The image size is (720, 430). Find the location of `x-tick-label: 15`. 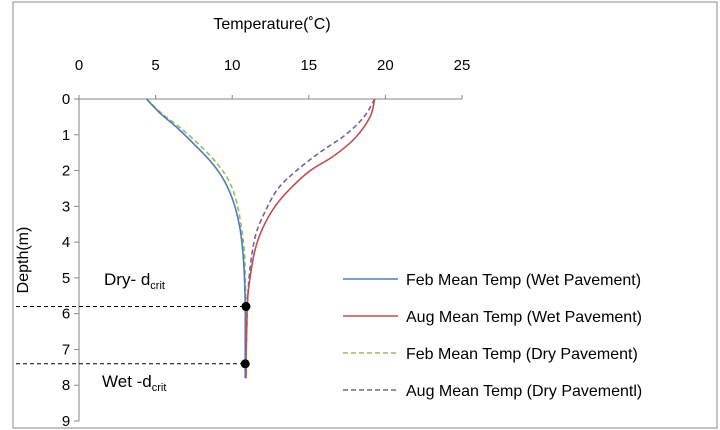

x-tick-label: 15 is located at coordinates (308, 65).